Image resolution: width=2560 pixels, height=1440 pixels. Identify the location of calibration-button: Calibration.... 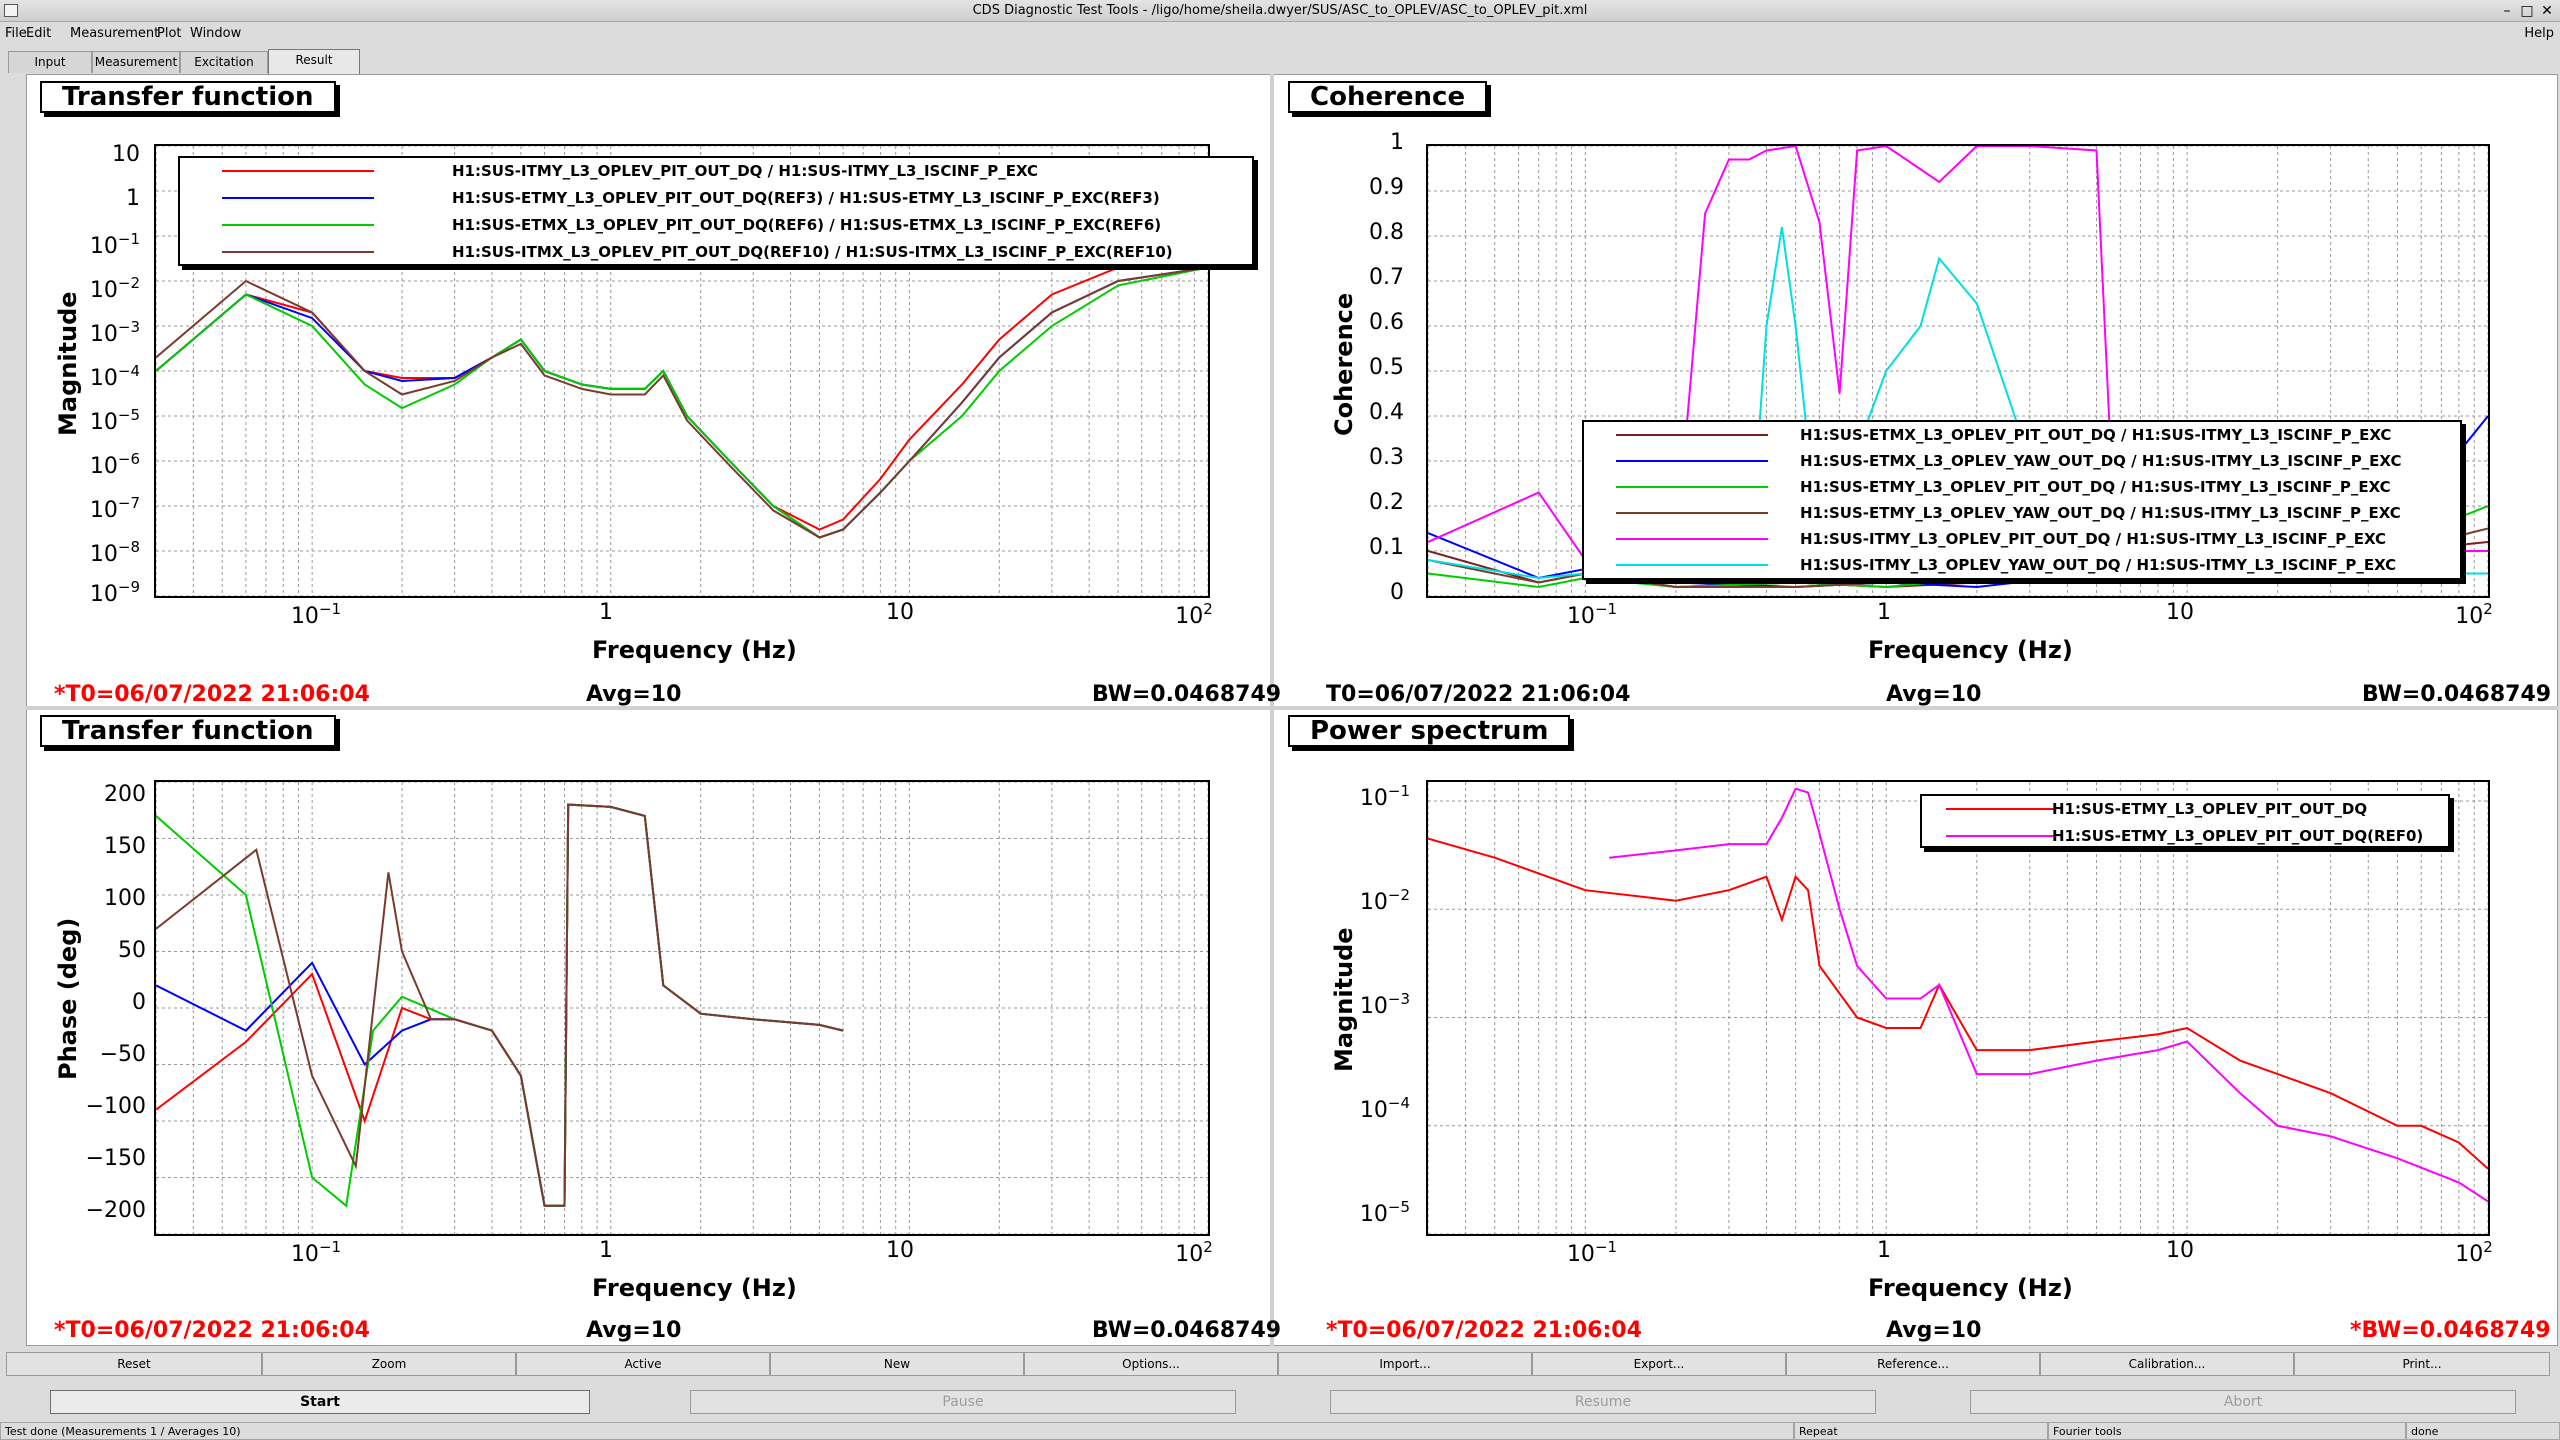
(2167, 1364).